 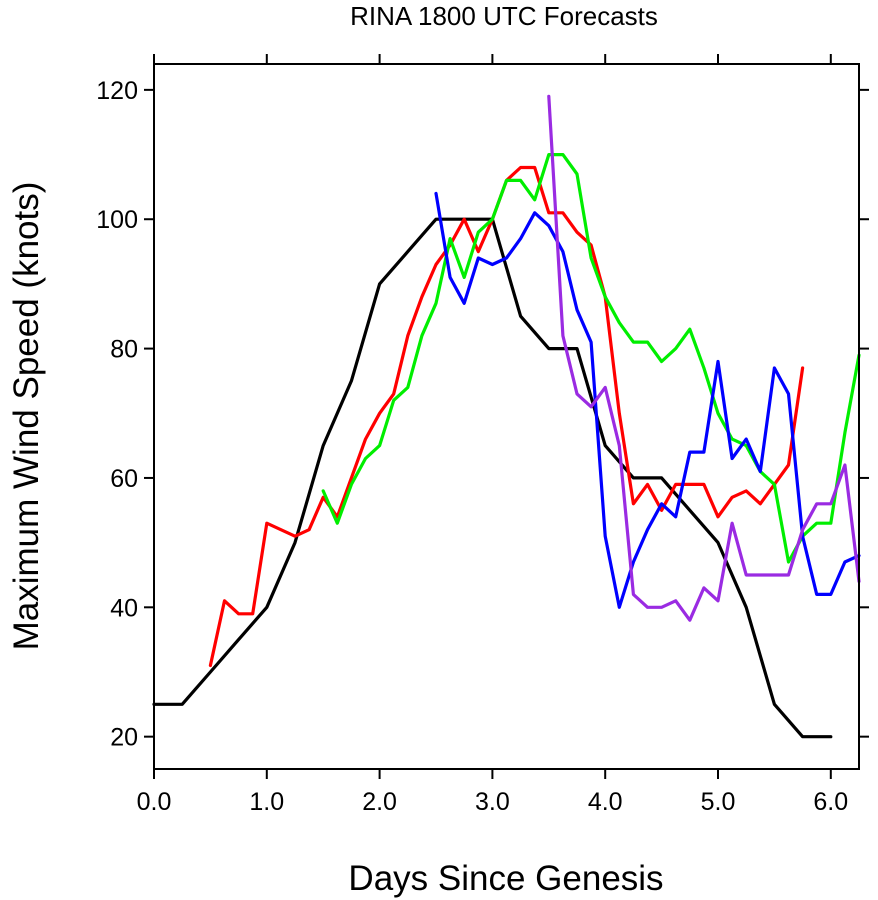 What do you see at coordinates (492, 802) in the screenshot?
I see `x-tick-label: 3.0` at bounding box center [492, 802].